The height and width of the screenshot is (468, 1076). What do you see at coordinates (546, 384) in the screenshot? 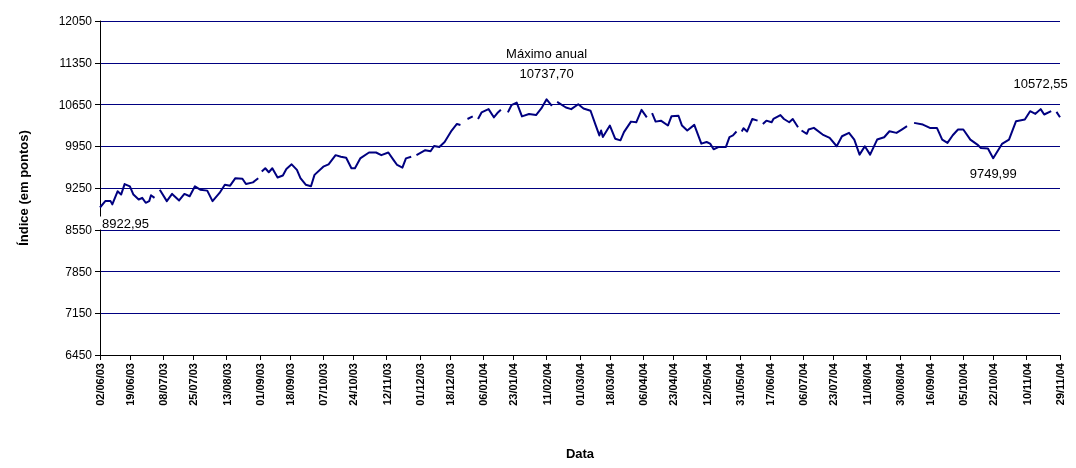
I see `x-tick-label: 11/02/04` at bounding box center [546, 384].